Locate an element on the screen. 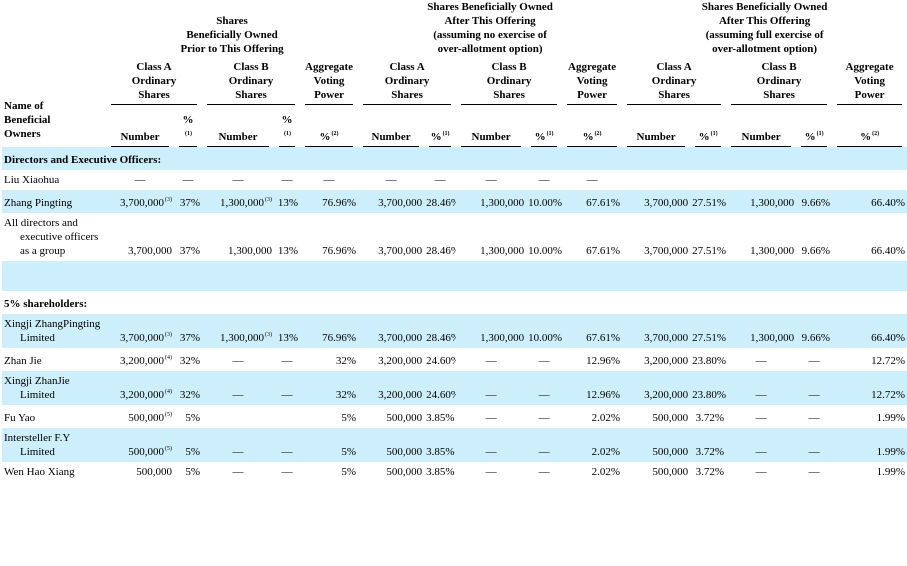  header-line: Owners is located at coordinates (22, 134).